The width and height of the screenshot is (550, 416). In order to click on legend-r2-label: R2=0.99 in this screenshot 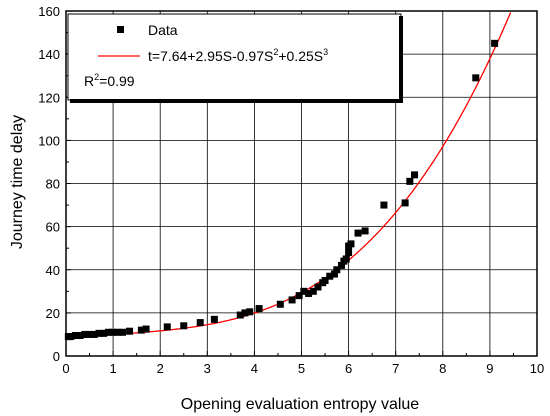, I will do `click(109, 80)`.